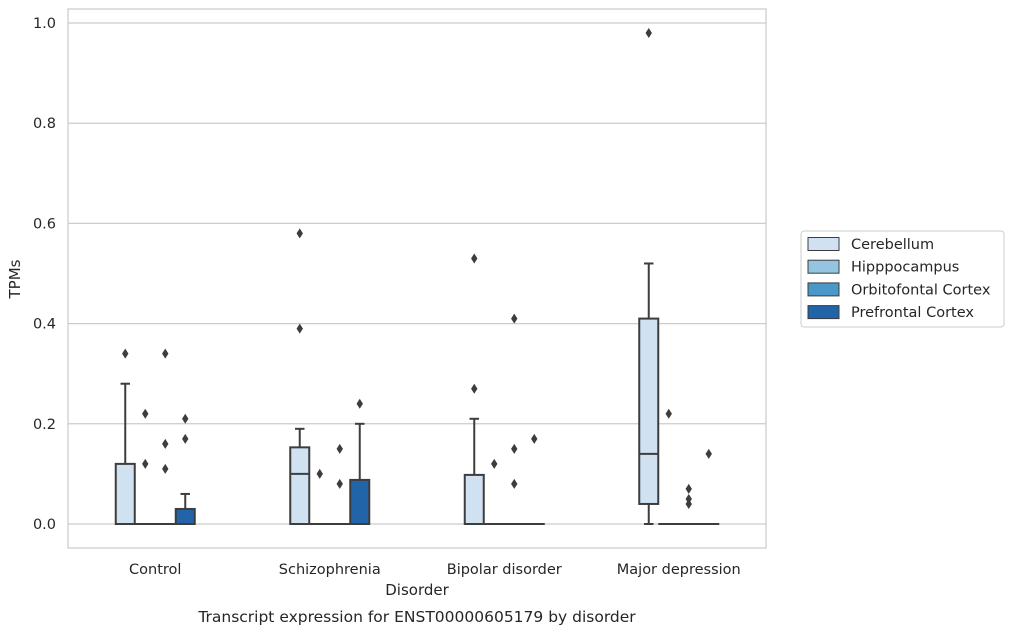 Image resolution: width=1014 pixels, height=634 pixels. I want to click on x-axis-label: Disorder, so click(417, 590).